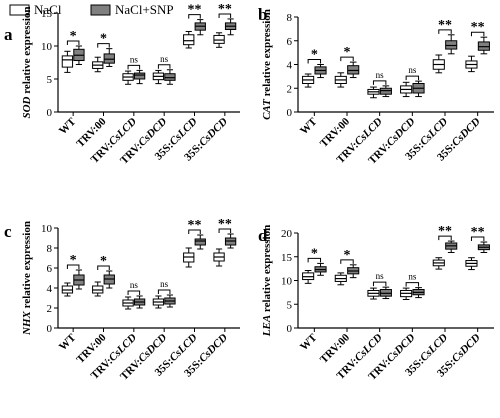 Image resolution: width=500 pixels, height=418 pixels. Describe the element at coordinates (68, 342) in the screenshot. I see `panel-c-xtick-prefix: WT` at that location.